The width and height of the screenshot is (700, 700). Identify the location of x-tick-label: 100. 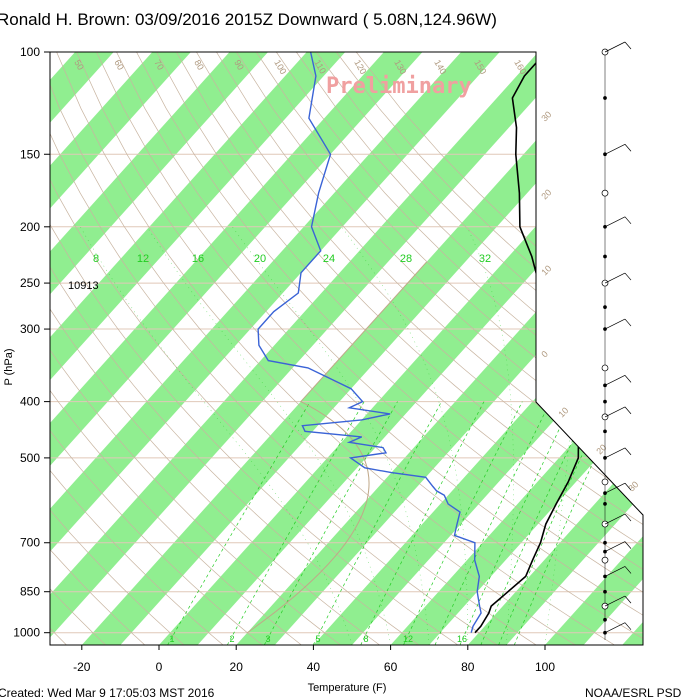
(545, 667).